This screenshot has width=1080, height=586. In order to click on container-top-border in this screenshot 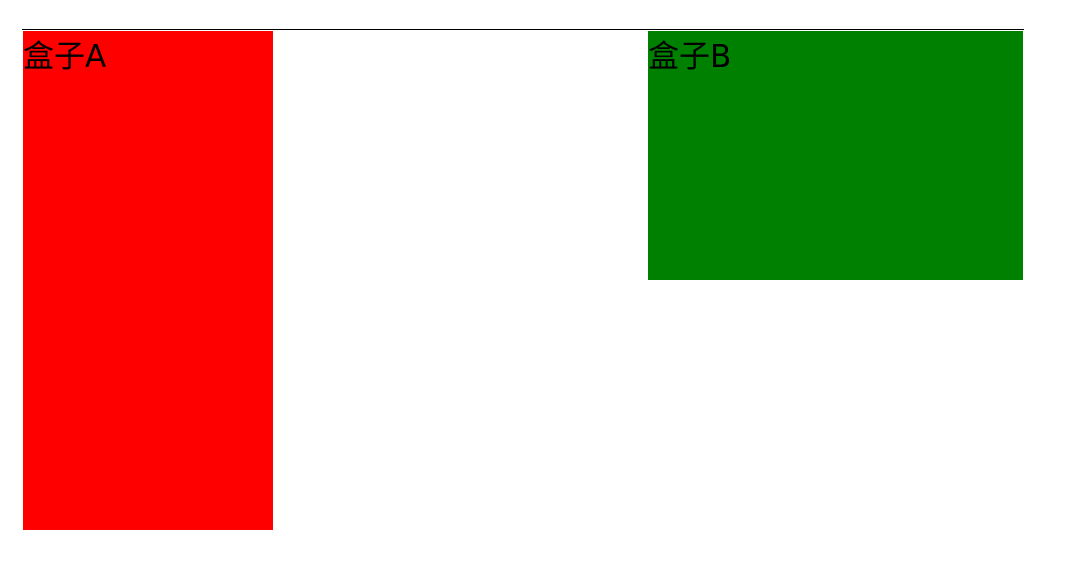, I will do `click(523, 30)`.